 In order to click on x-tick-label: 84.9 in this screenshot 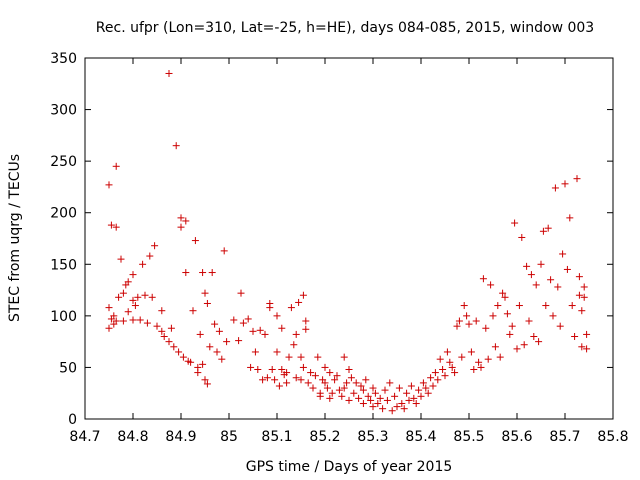, I will do `click(180, 437)`.